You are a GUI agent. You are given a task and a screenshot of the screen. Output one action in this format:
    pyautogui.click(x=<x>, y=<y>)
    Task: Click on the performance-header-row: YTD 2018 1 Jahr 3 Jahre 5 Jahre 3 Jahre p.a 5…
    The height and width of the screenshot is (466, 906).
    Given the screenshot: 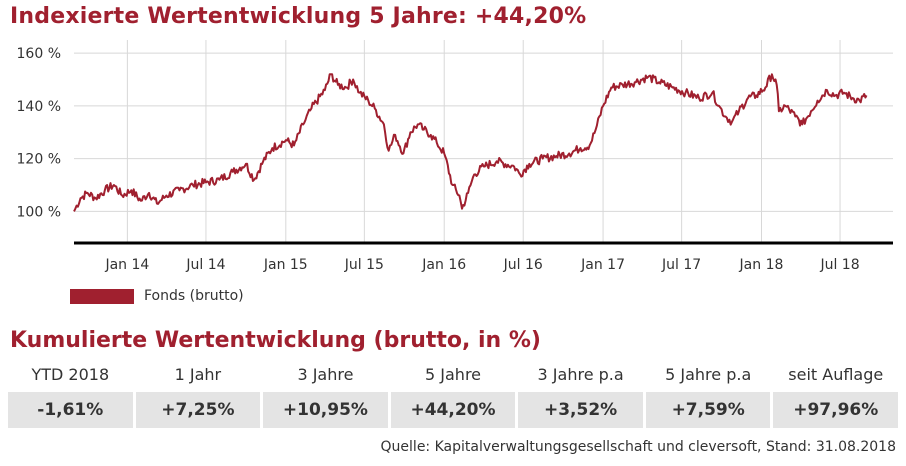 What is the action you would take?
    pyautogui.click(x=453, y=374)
    